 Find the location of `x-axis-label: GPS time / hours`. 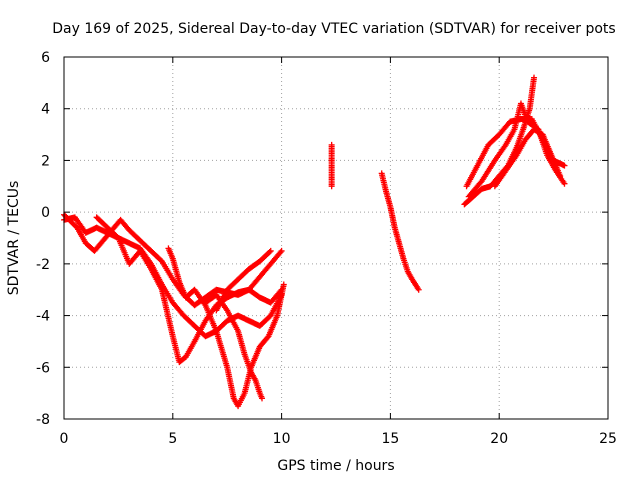

x-axis-label: GPS time / hours is located at coordinates (335, 466).